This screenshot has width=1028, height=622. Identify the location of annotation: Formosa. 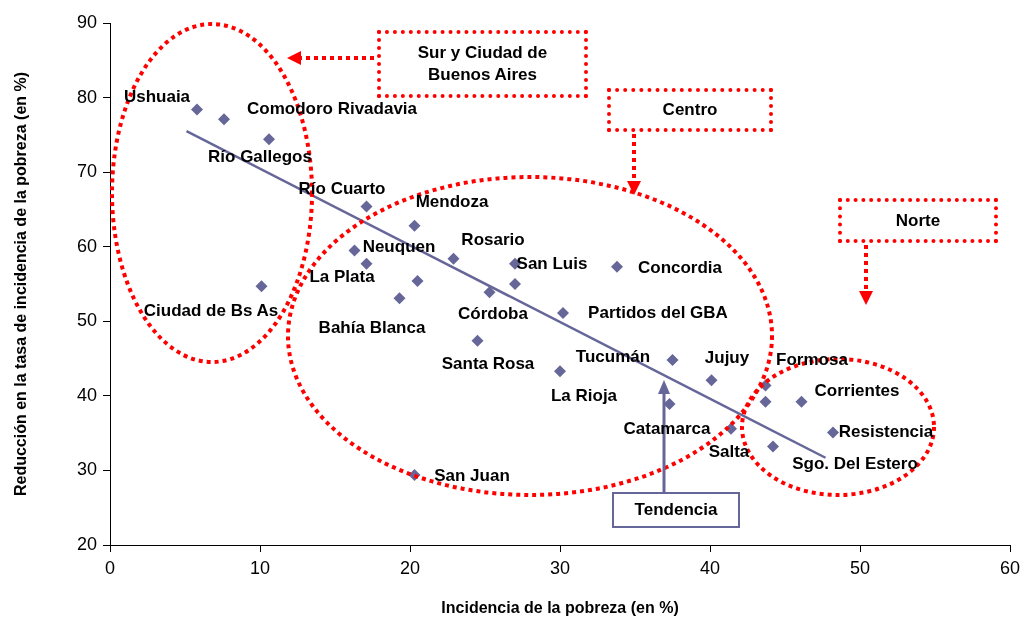
(812, 360).